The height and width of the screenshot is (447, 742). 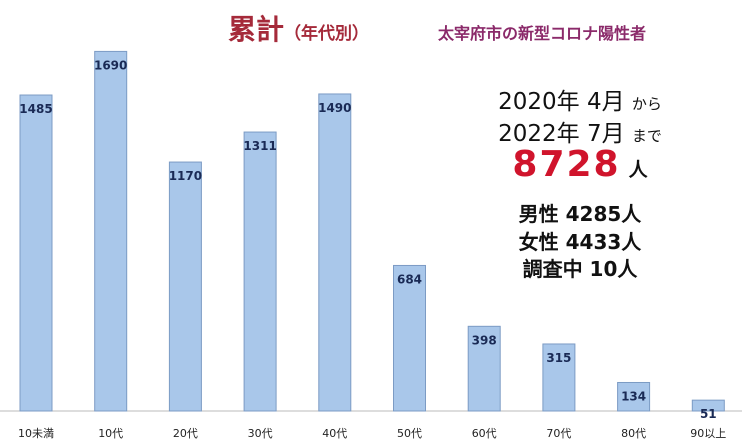 I want to click on x-tick-label: 60代, so click(x=484, y=433).